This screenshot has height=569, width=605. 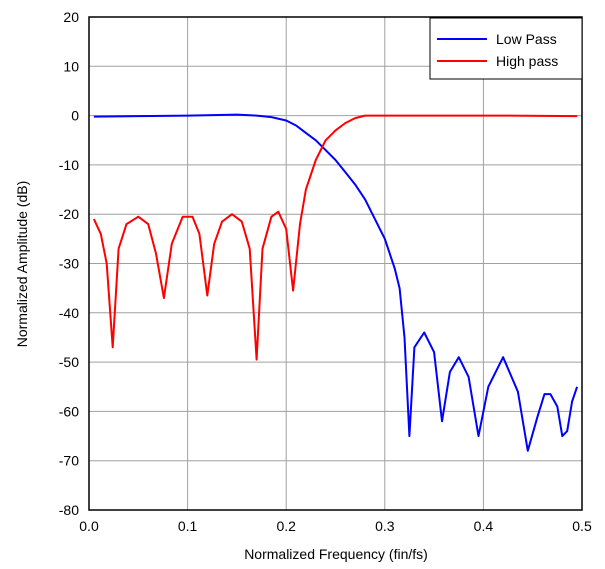 What do you see at coordinates (75, 116) in the screenshot?
I see `y-tick-label: 0` at bounding box center [75, 116].